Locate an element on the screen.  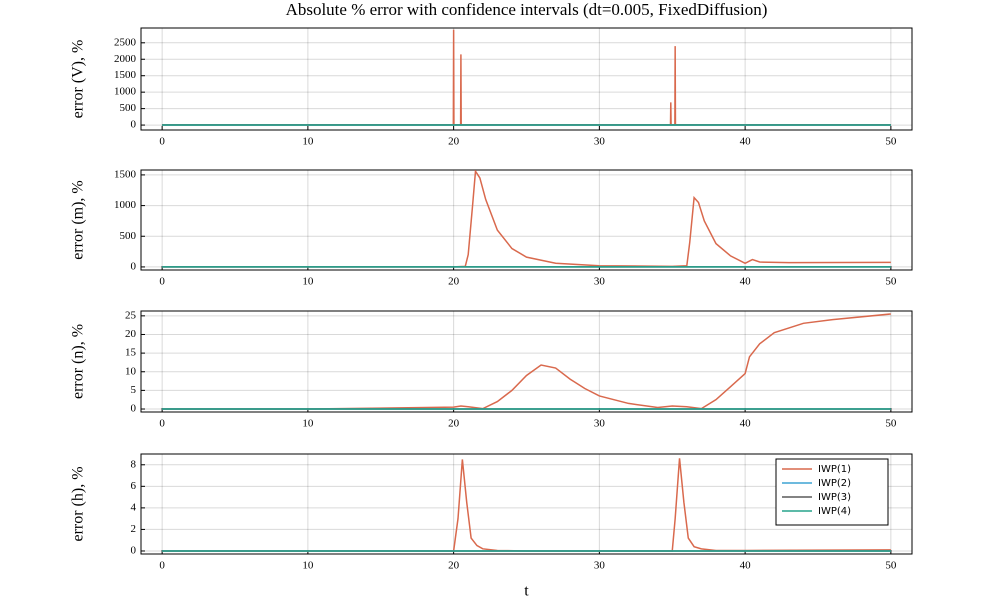
y-axis-label: error (h), % is located at coordinates (78, 503).